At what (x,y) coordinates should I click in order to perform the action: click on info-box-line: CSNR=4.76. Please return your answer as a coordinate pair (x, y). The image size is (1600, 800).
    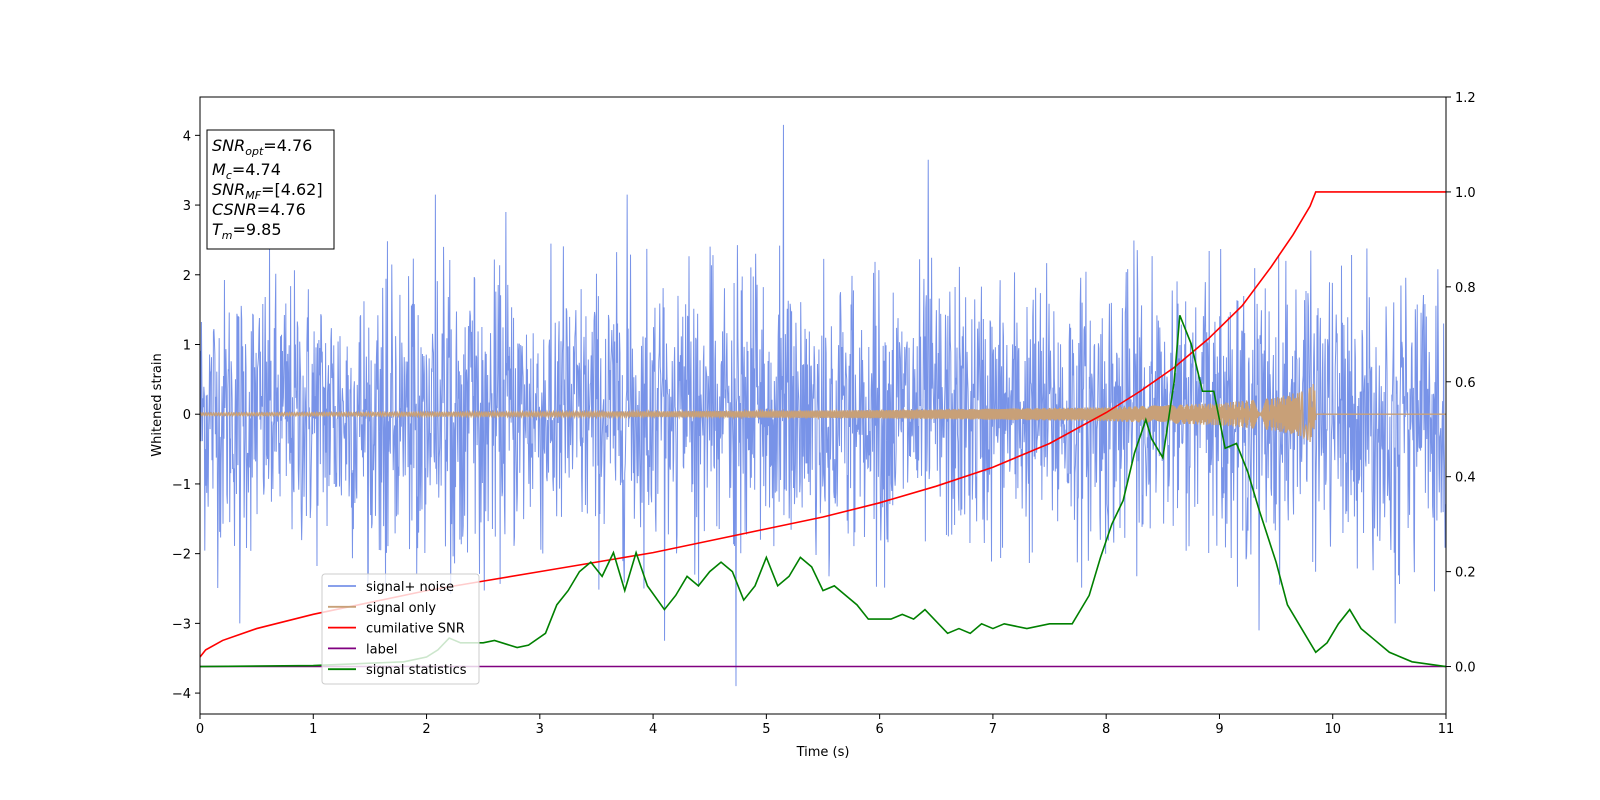
    Looking at the image, I should click on (259, 209).